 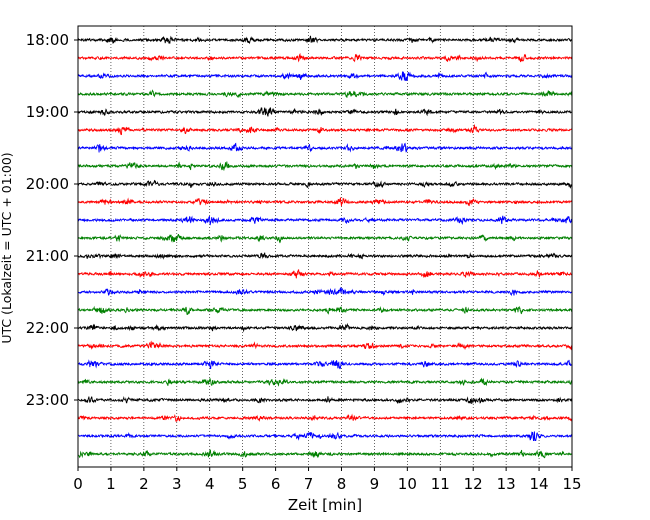 I want to click on x-tick-label: 14, so click(x=539, y=484).